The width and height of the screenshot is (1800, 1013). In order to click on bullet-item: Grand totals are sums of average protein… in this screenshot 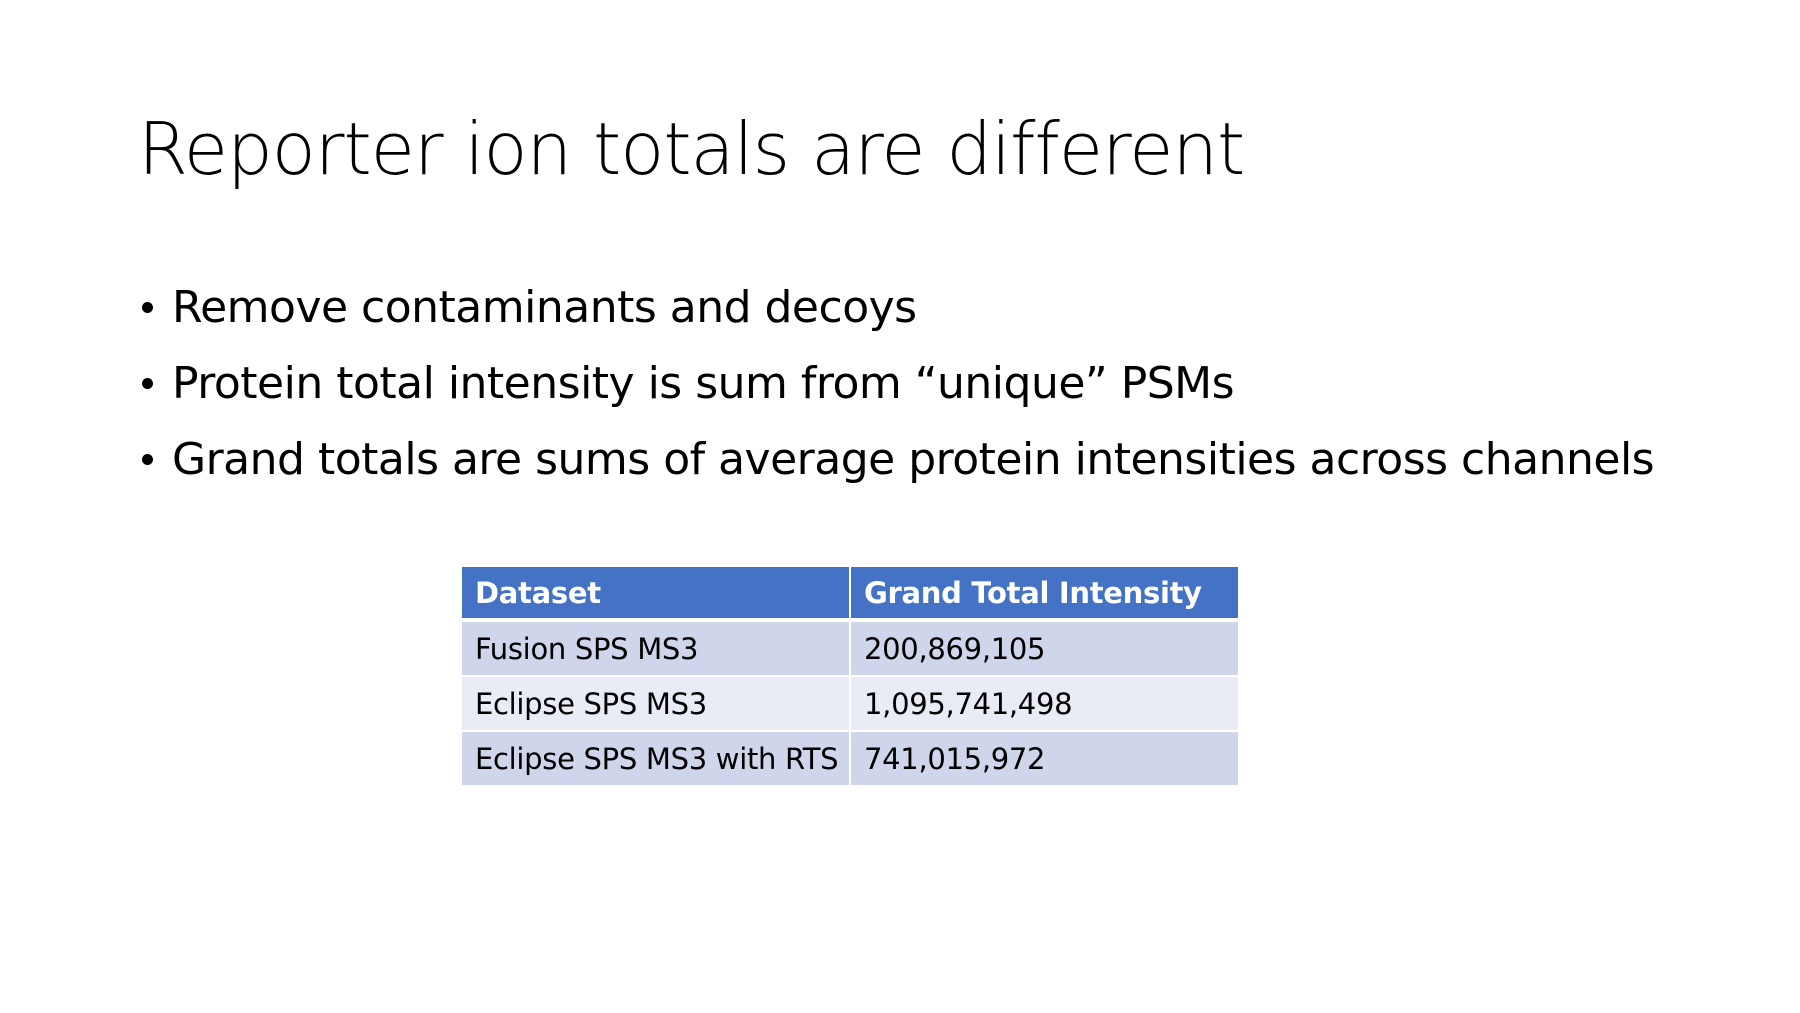, I will do `click(896, 460)`.